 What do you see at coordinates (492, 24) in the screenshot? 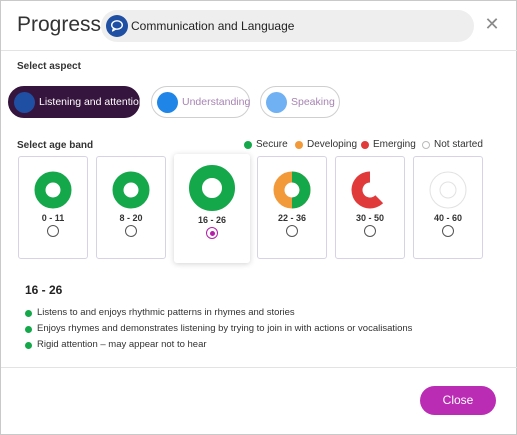
I see `close-icon: ✕` at bounding box center [492, 24].